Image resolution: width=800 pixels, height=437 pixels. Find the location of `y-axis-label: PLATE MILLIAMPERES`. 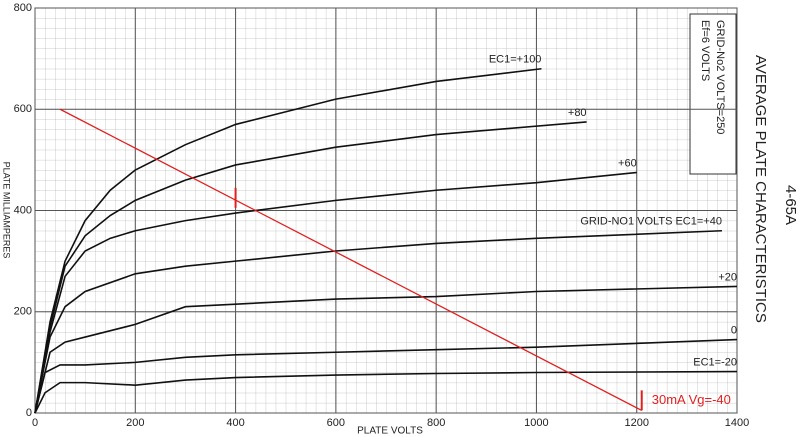

y-axis-label: PLATE MILLIAMPERES is located at coordinates (7, 210).